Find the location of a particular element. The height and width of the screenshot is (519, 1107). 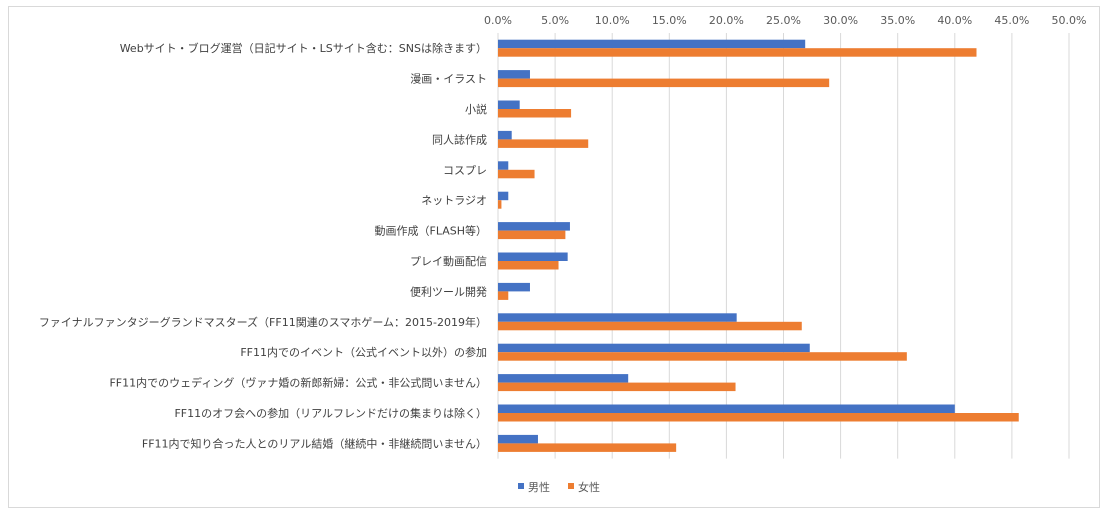

x-tick-label: 15.0% is located at coordinates (669, 20).